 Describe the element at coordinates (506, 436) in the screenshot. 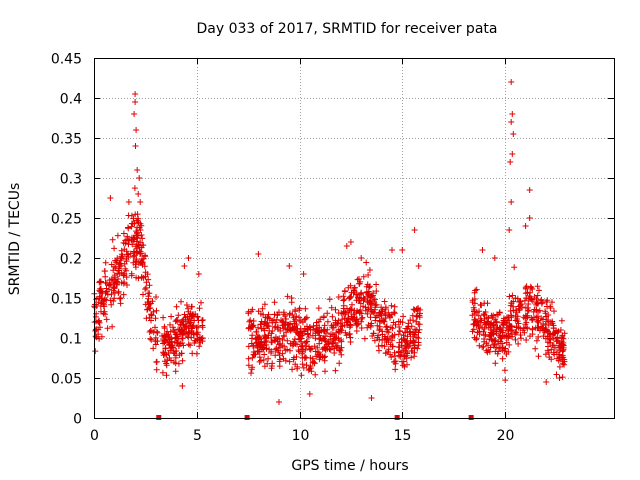

I see `x-tick-label: 20` at that location.